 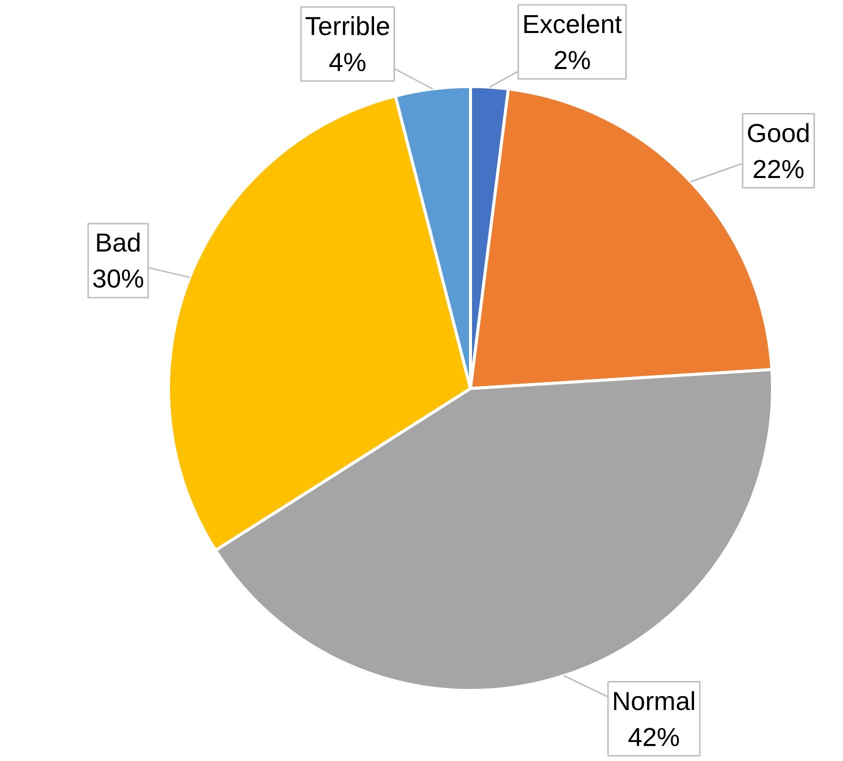 I want to click on slice-label: Terrible, so click(x=347, y=25).